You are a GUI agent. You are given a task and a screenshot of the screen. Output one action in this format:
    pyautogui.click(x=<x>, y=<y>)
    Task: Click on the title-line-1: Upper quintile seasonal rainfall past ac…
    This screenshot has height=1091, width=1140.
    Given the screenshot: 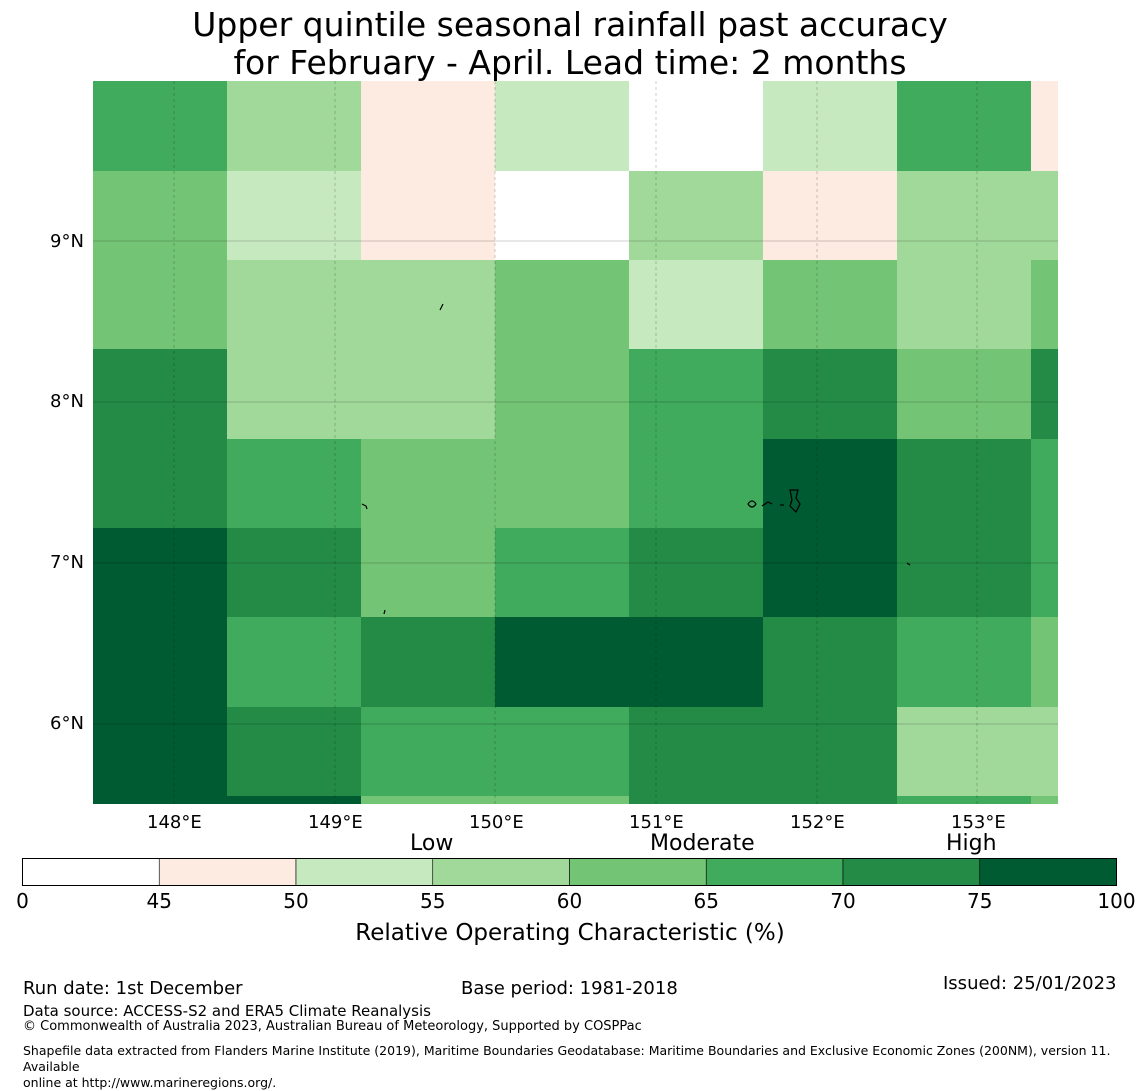 What is the action you would take?
    pyautogui.click(x=570, y=25)
    